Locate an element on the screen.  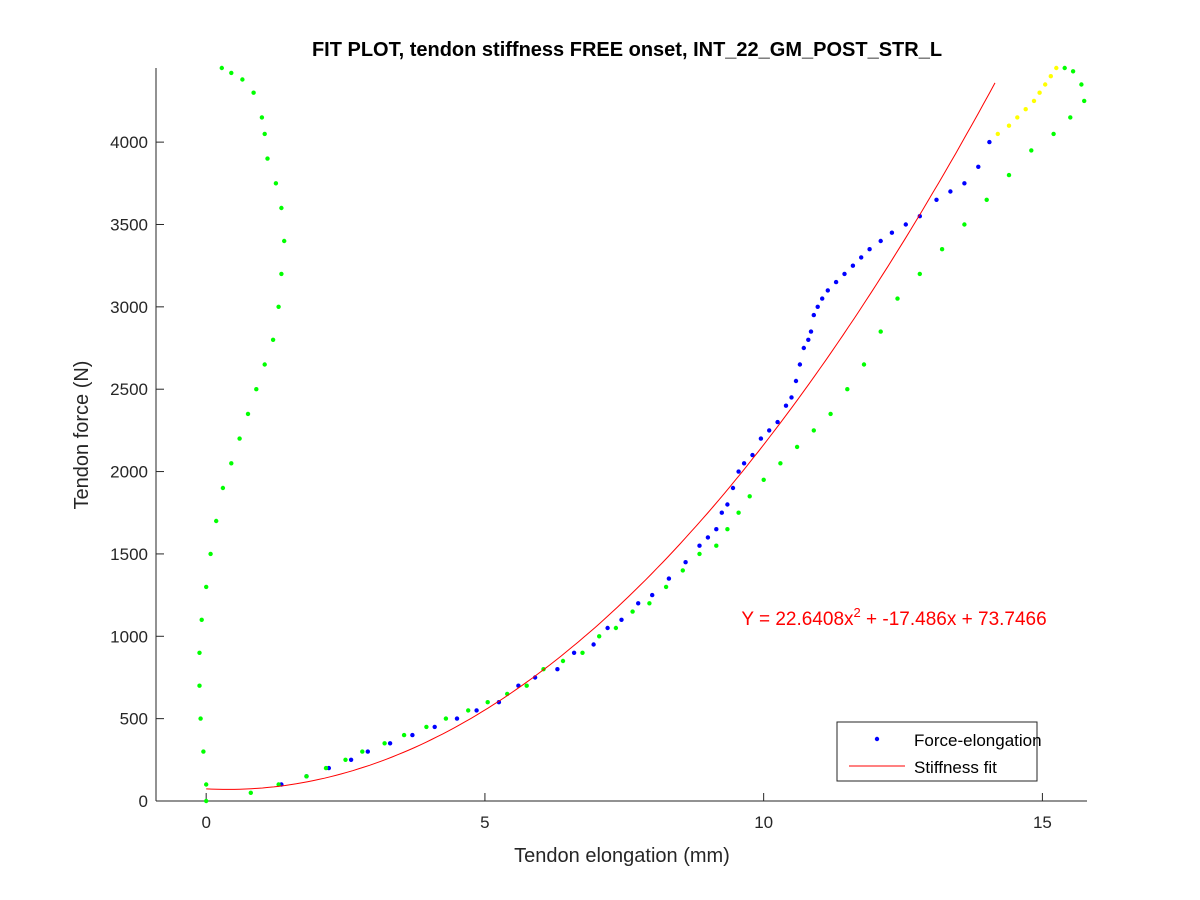
fit-equation-prefix: Y = 22.6408x is located at coordinates (797, 619).